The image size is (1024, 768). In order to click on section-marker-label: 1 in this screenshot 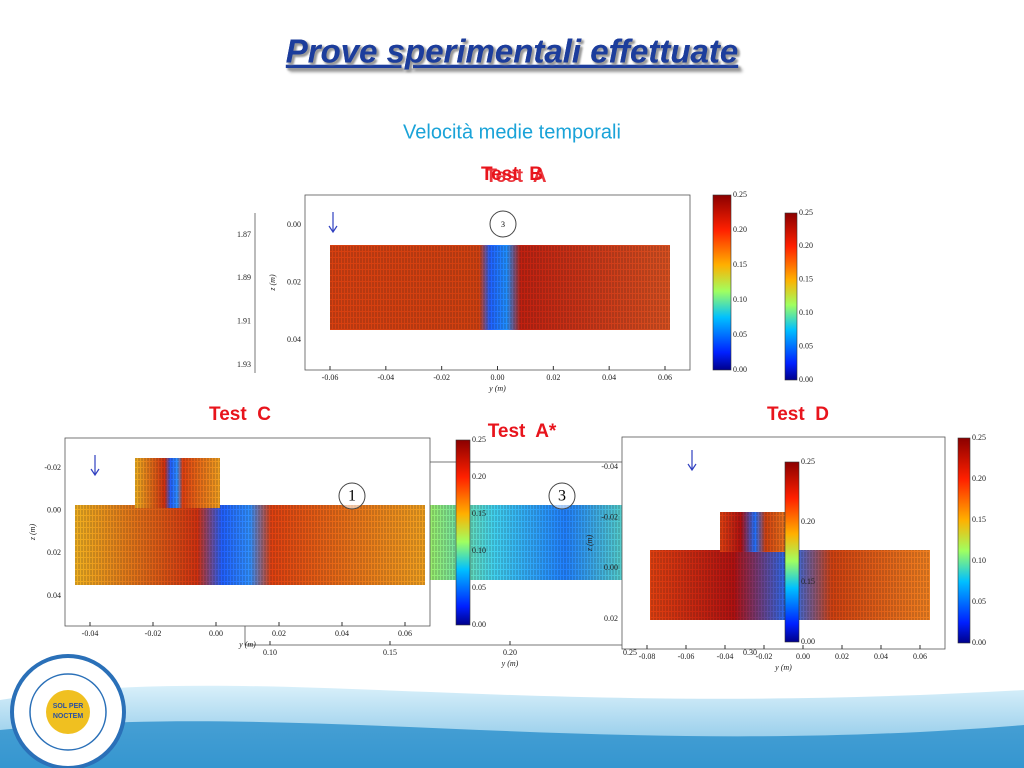, I will do `click(352, 496)`.